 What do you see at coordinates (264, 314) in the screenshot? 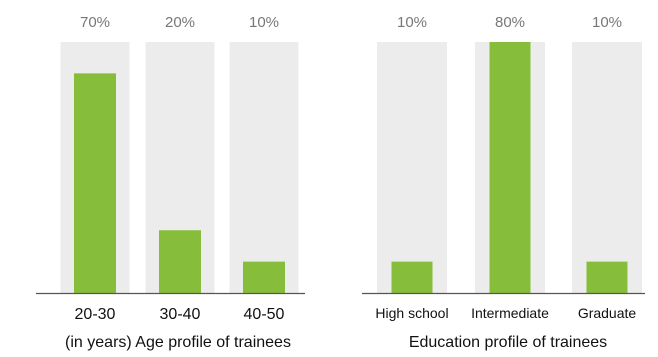
I see `category-tick-label: 40-50` at bounding box center [264, 314].